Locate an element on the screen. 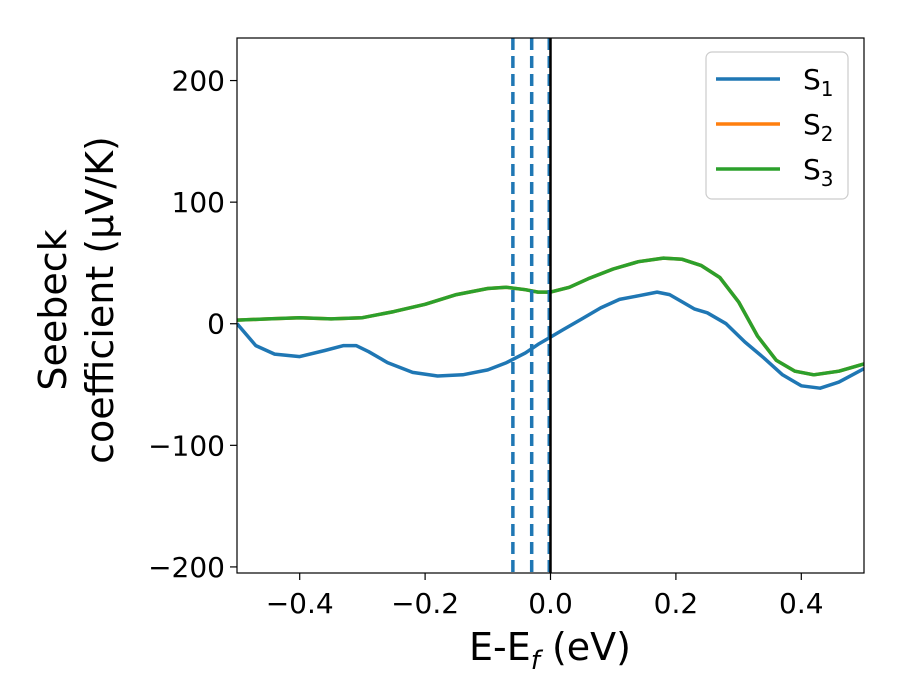 The image size is (900, 700). legend-label-s3: S3 is located at coordinates (818, 172).